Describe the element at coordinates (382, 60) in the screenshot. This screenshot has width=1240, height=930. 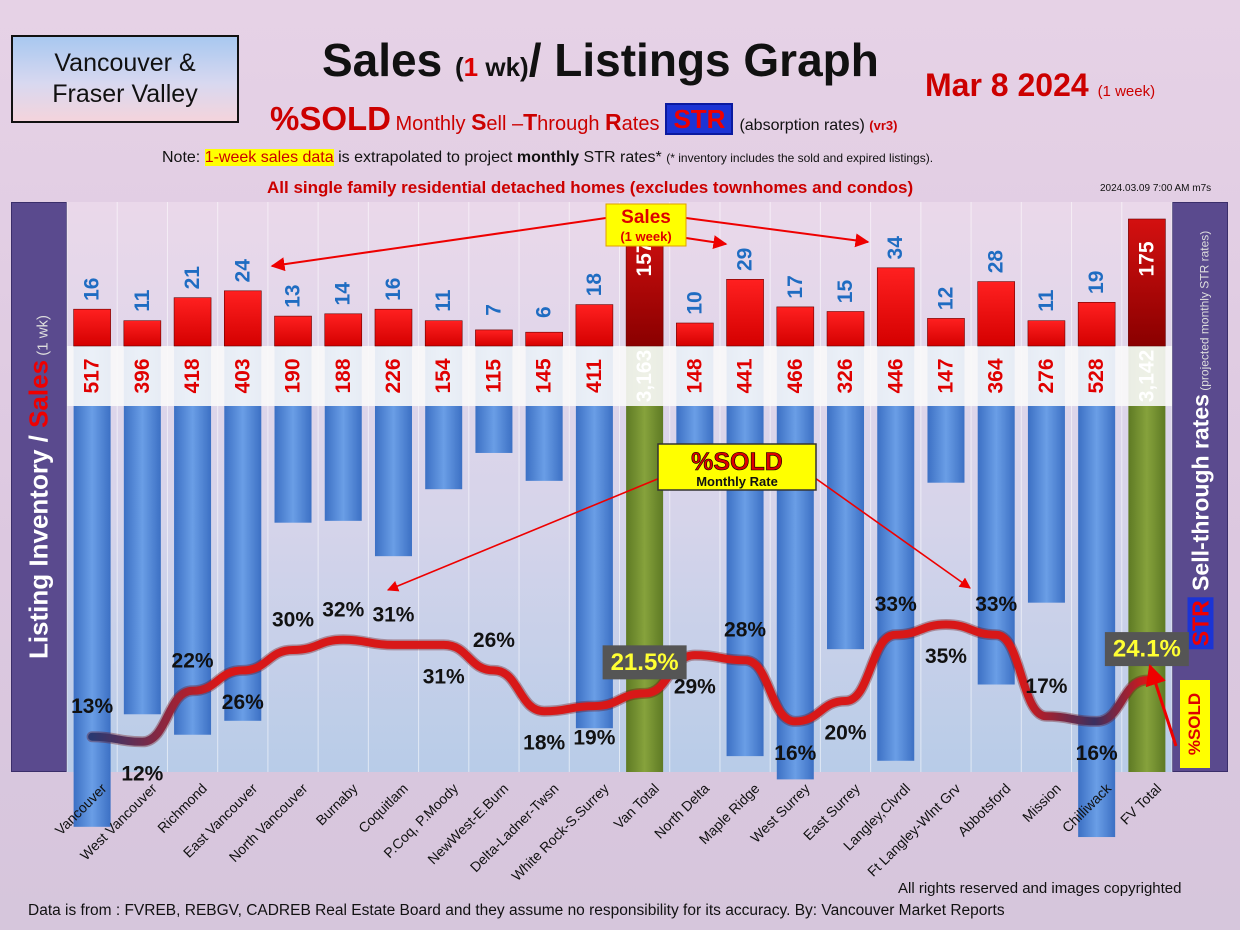
I see `title-sales: Sales` at that location.